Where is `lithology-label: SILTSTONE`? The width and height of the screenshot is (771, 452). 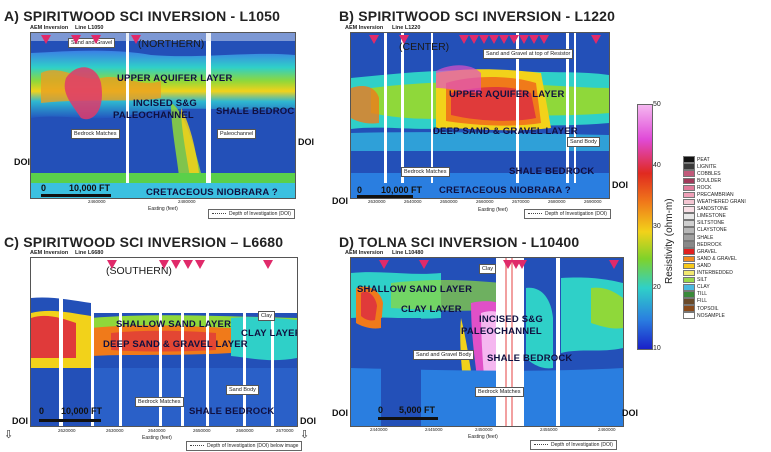 lithology-label: SILTSTONE is located at coordinates (711, 223).